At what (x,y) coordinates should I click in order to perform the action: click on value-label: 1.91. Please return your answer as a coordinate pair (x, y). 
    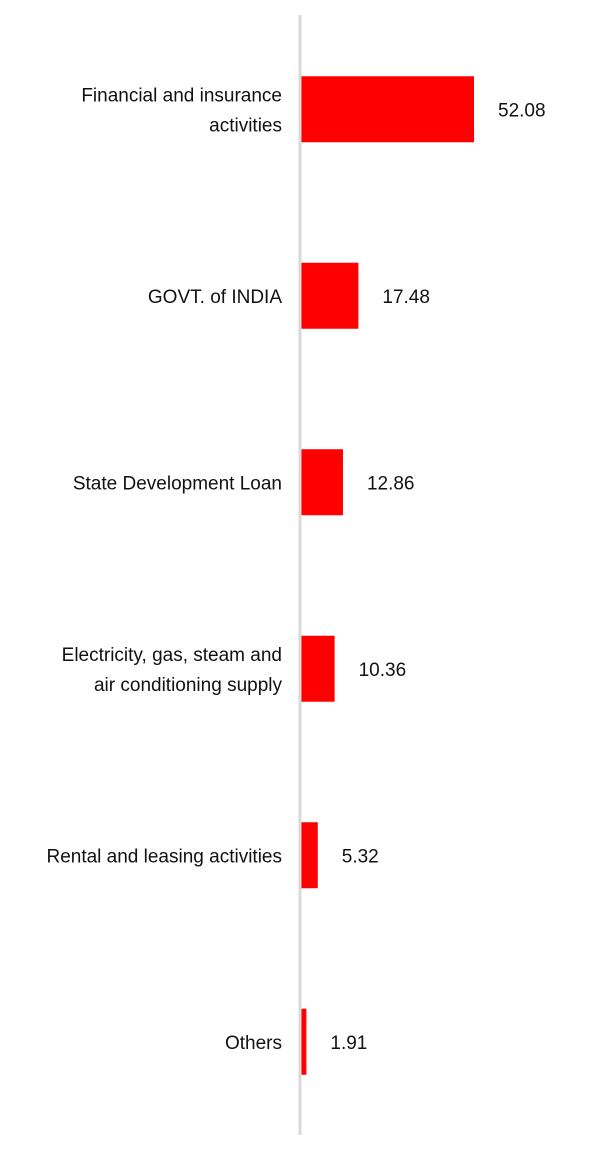
    Looking at the image, I should click on (348, 1043).